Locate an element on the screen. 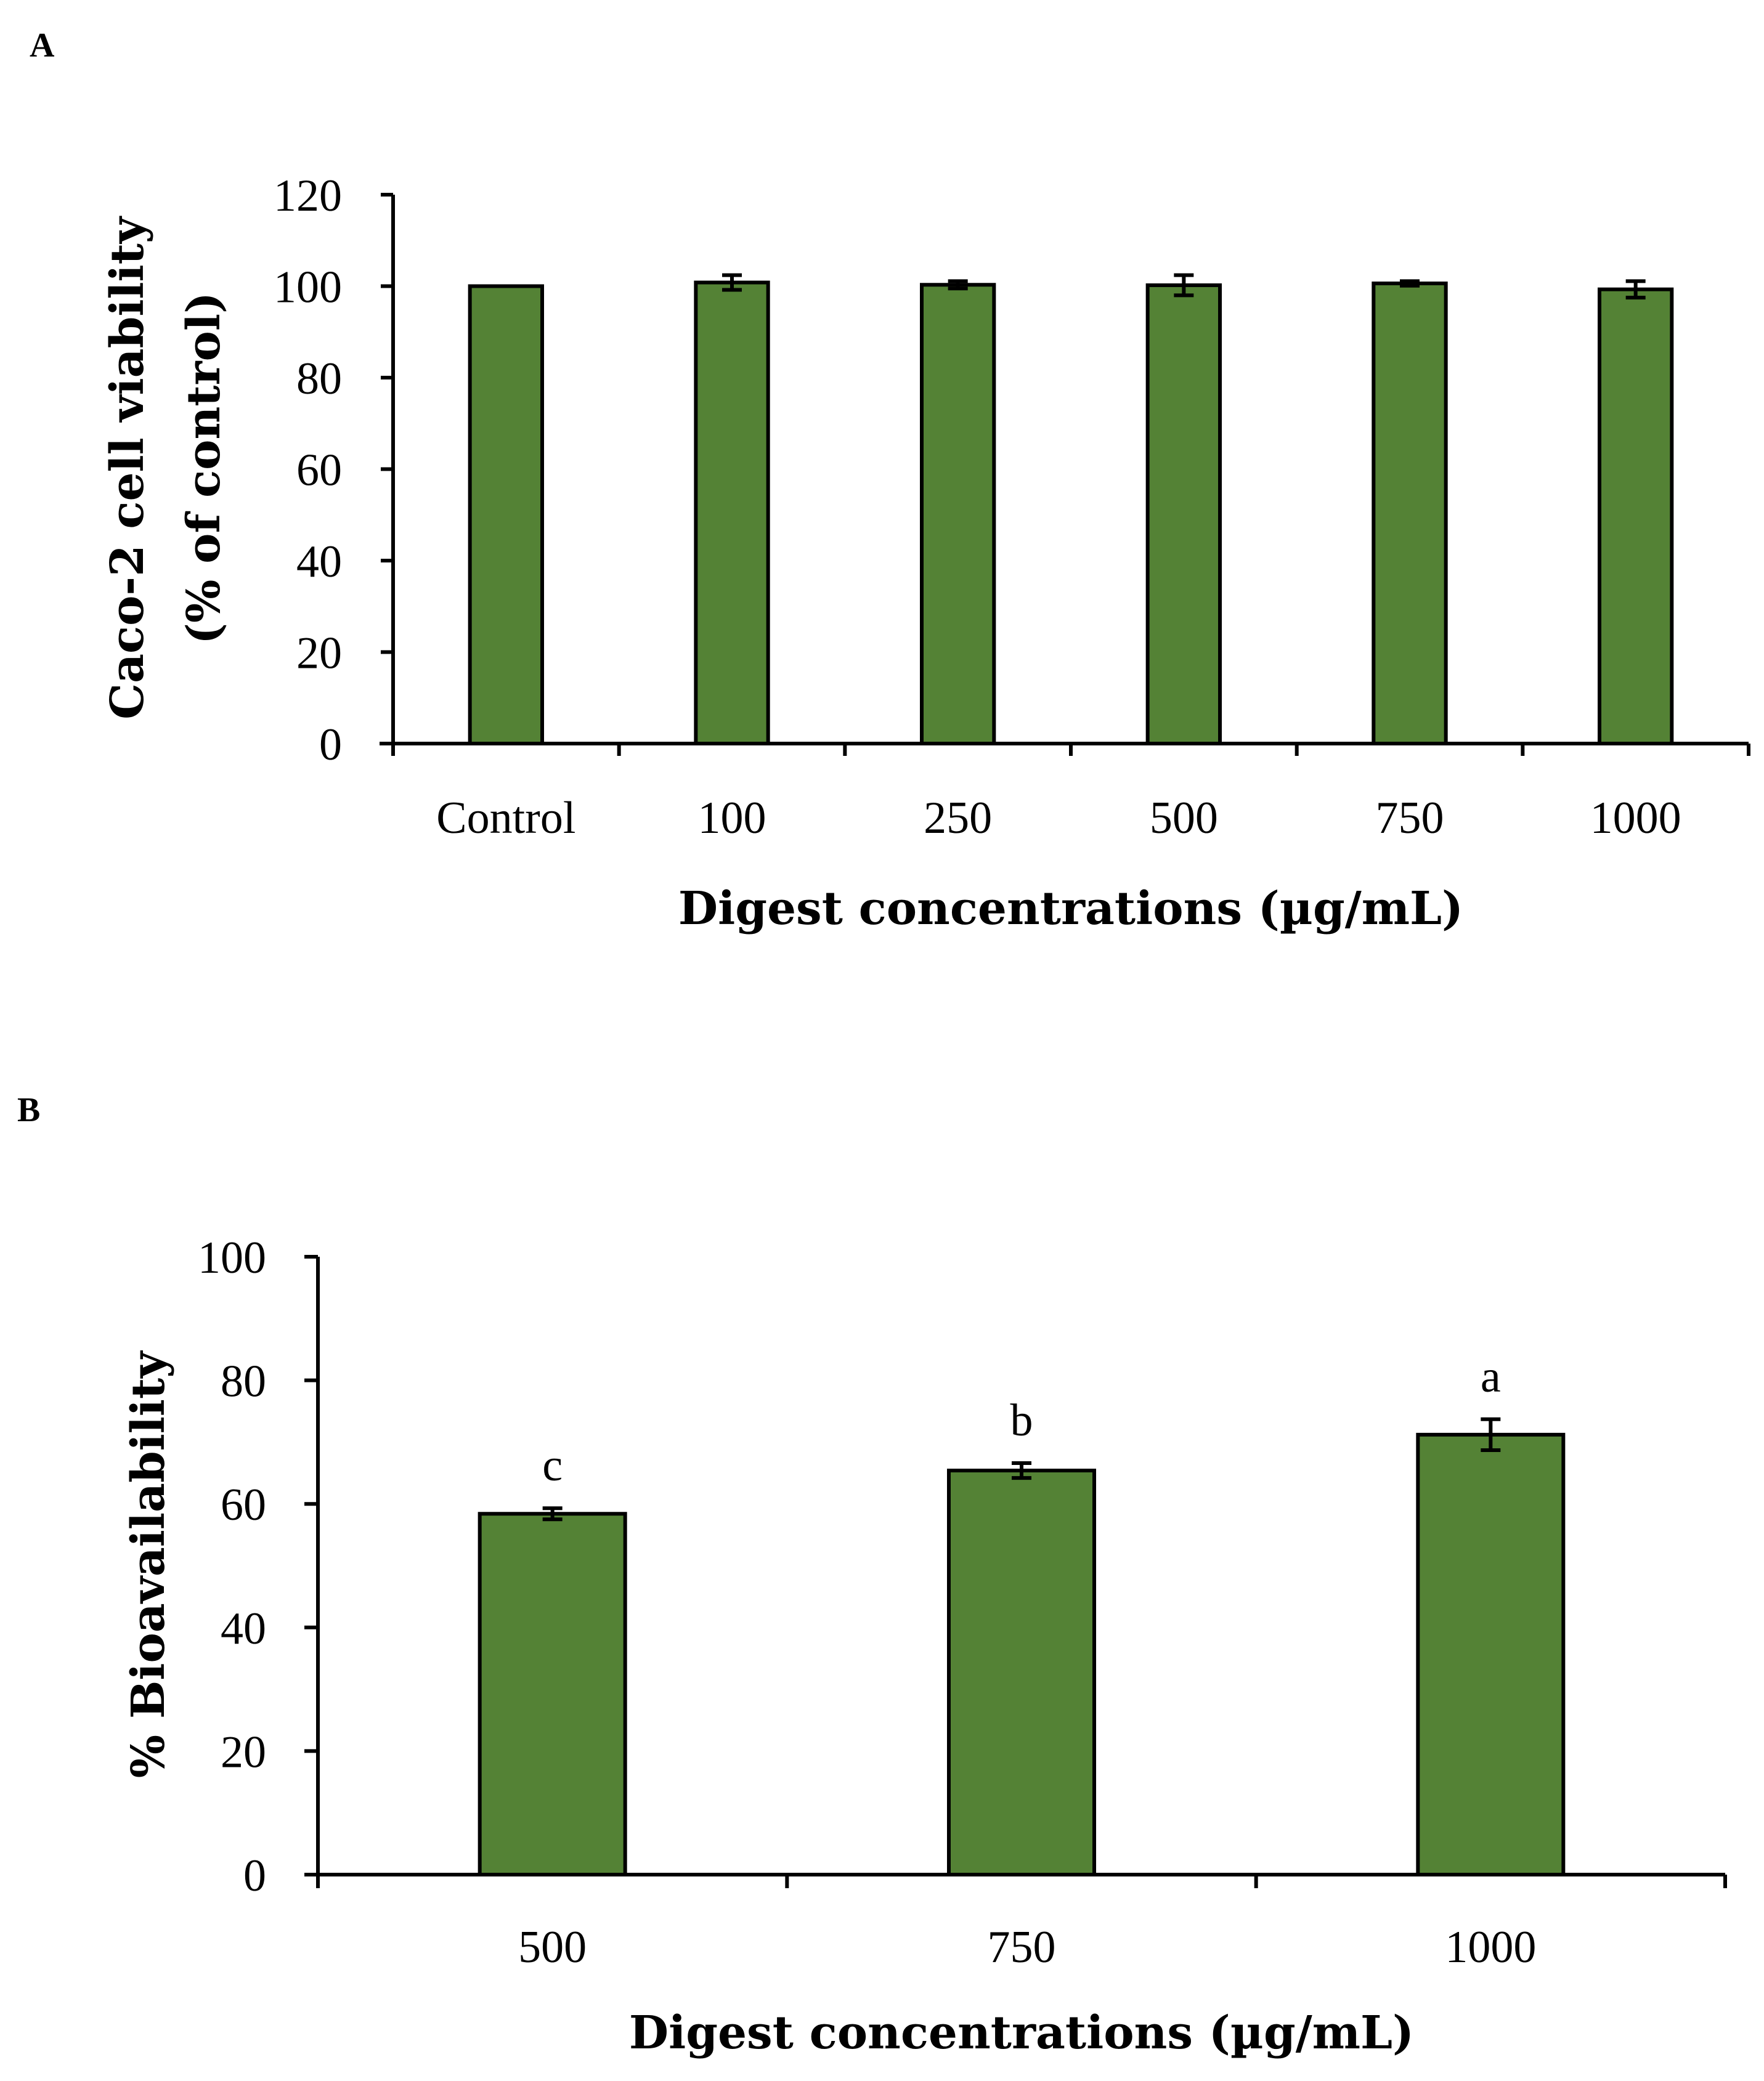 This screenshot has width=1764, height=2081. x-tick-label: 250 is located at coordinates (958, 818).